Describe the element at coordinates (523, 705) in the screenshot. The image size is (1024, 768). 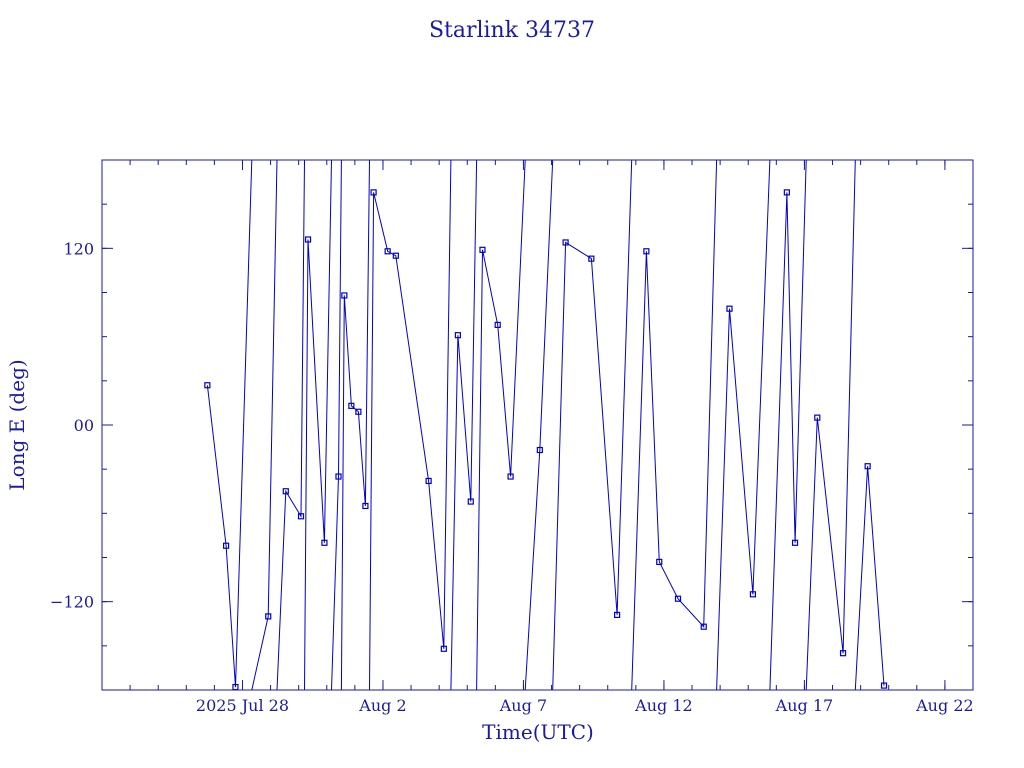
I see `x-tick-label: Aug 7` at that location.